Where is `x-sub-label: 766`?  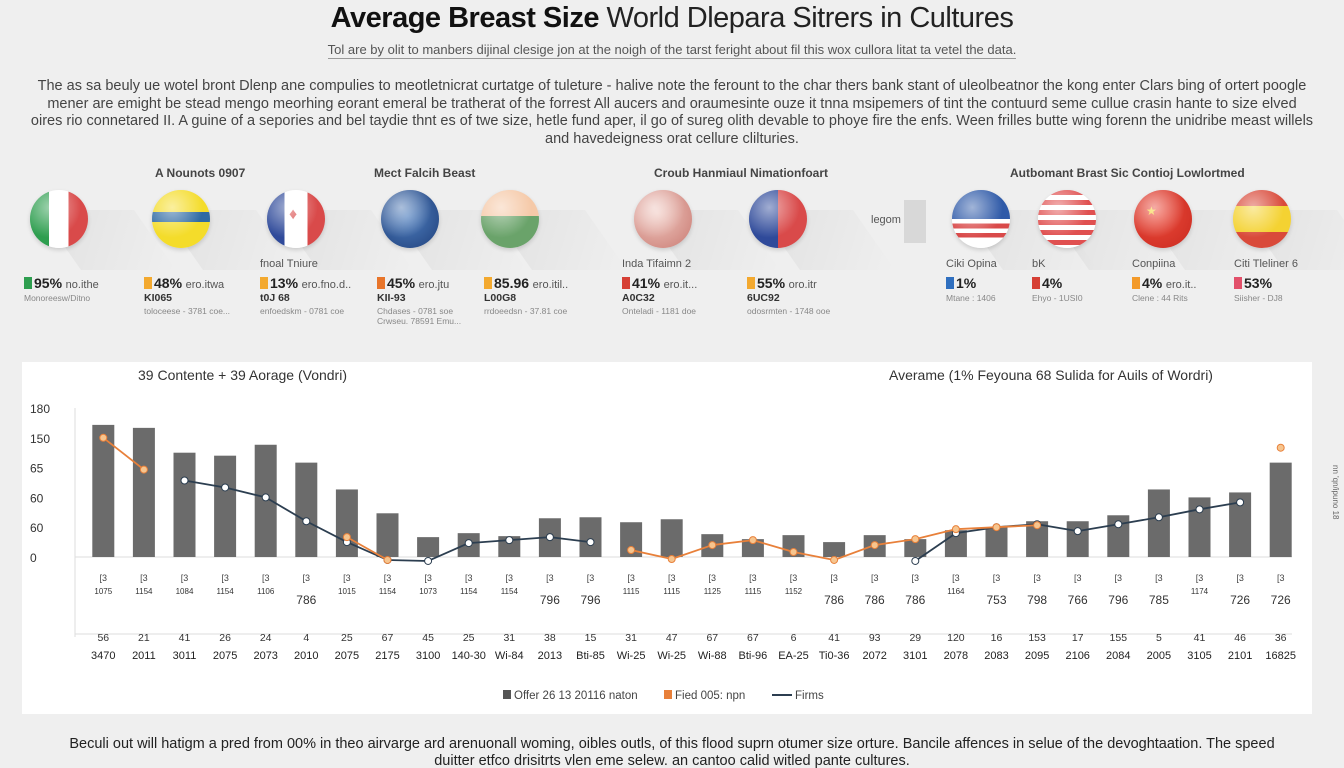 x-sub-label: 766 is located at coordinates (1078, 600).